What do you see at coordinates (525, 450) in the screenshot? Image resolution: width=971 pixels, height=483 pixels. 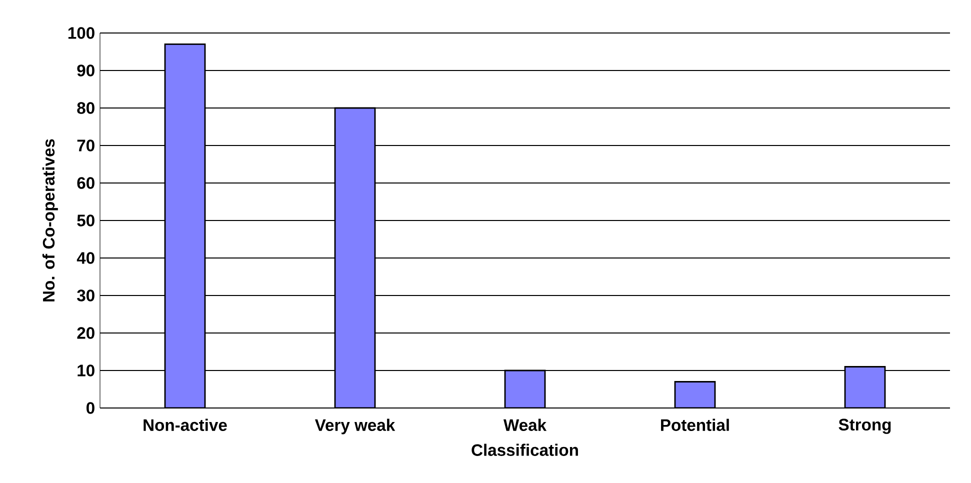 I see `x-axis-title: Classification` at bounding box center [525, 450].